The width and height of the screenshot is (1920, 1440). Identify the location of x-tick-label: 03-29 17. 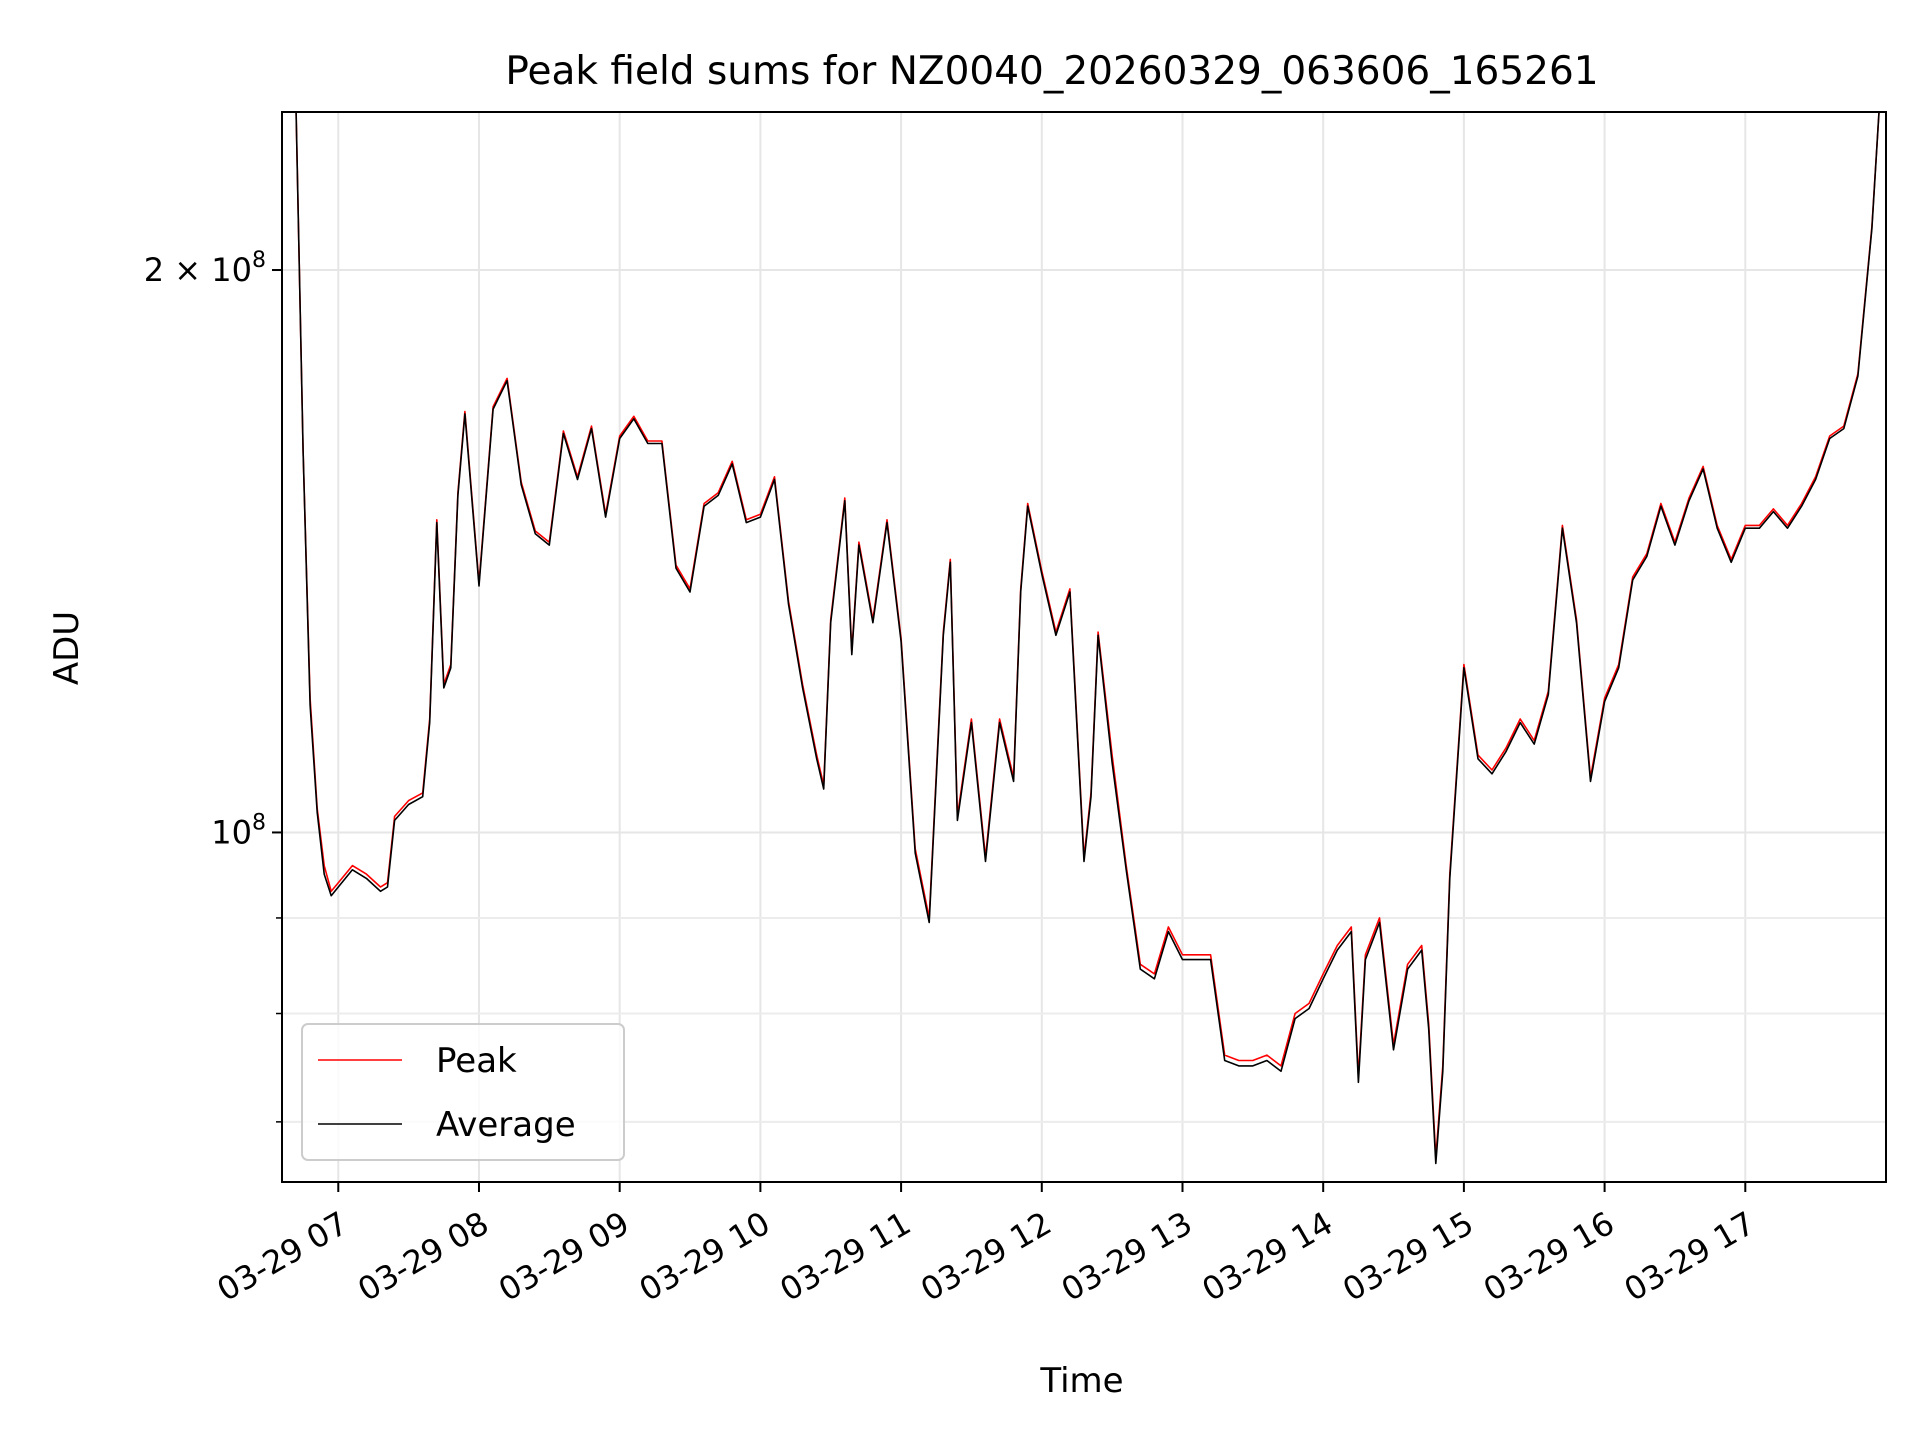
(1690, 1256).